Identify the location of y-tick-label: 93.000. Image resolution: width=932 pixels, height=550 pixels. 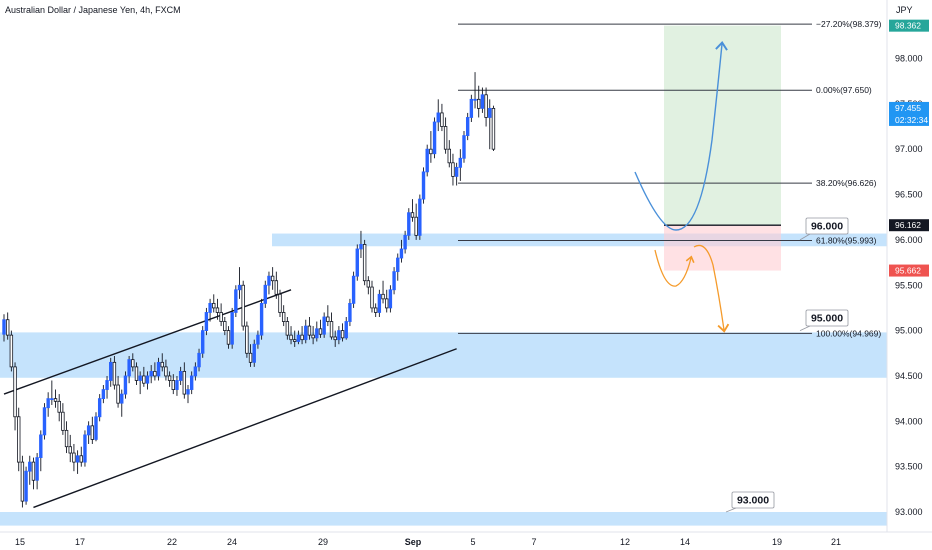
(909, 512).